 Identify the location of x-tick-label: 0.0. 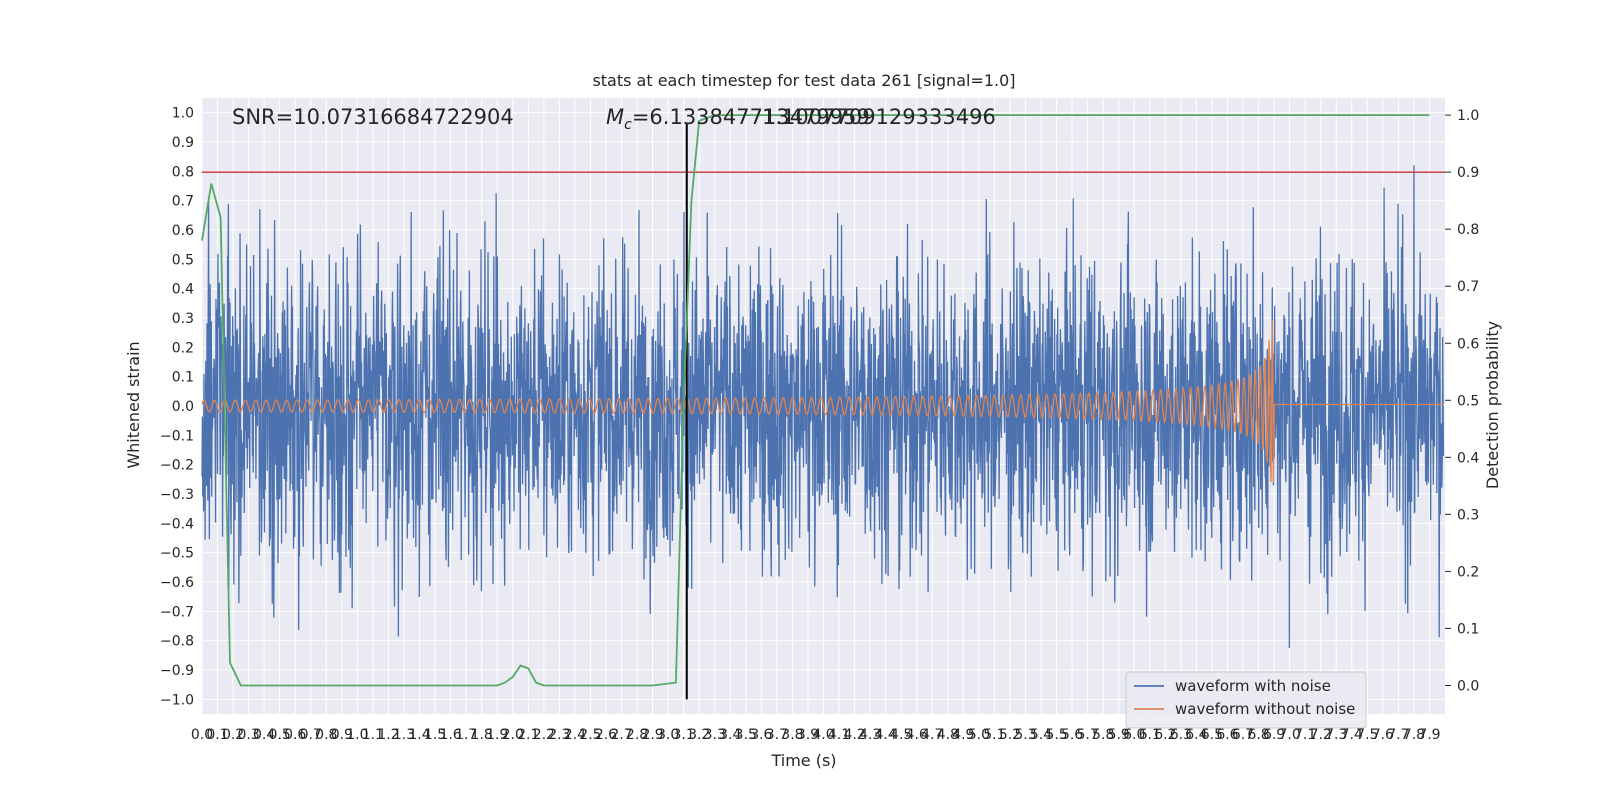
(202, 735).